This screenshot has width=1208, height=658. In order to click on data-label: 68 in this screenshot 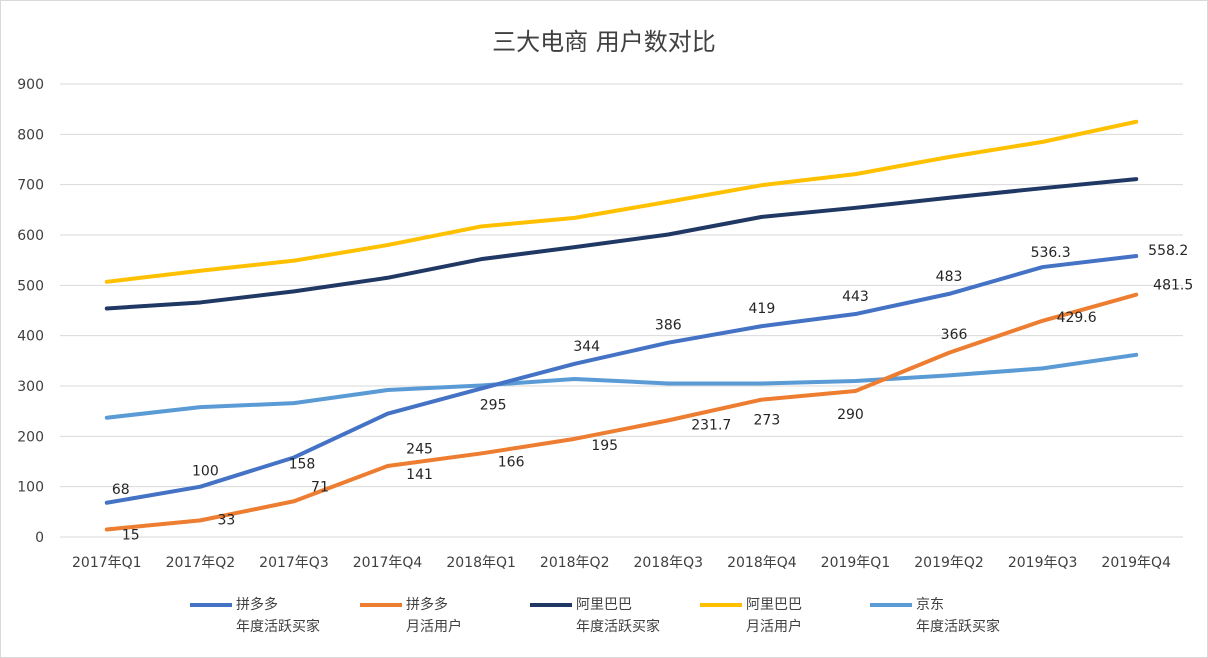, I will do `click(121, 490)`.